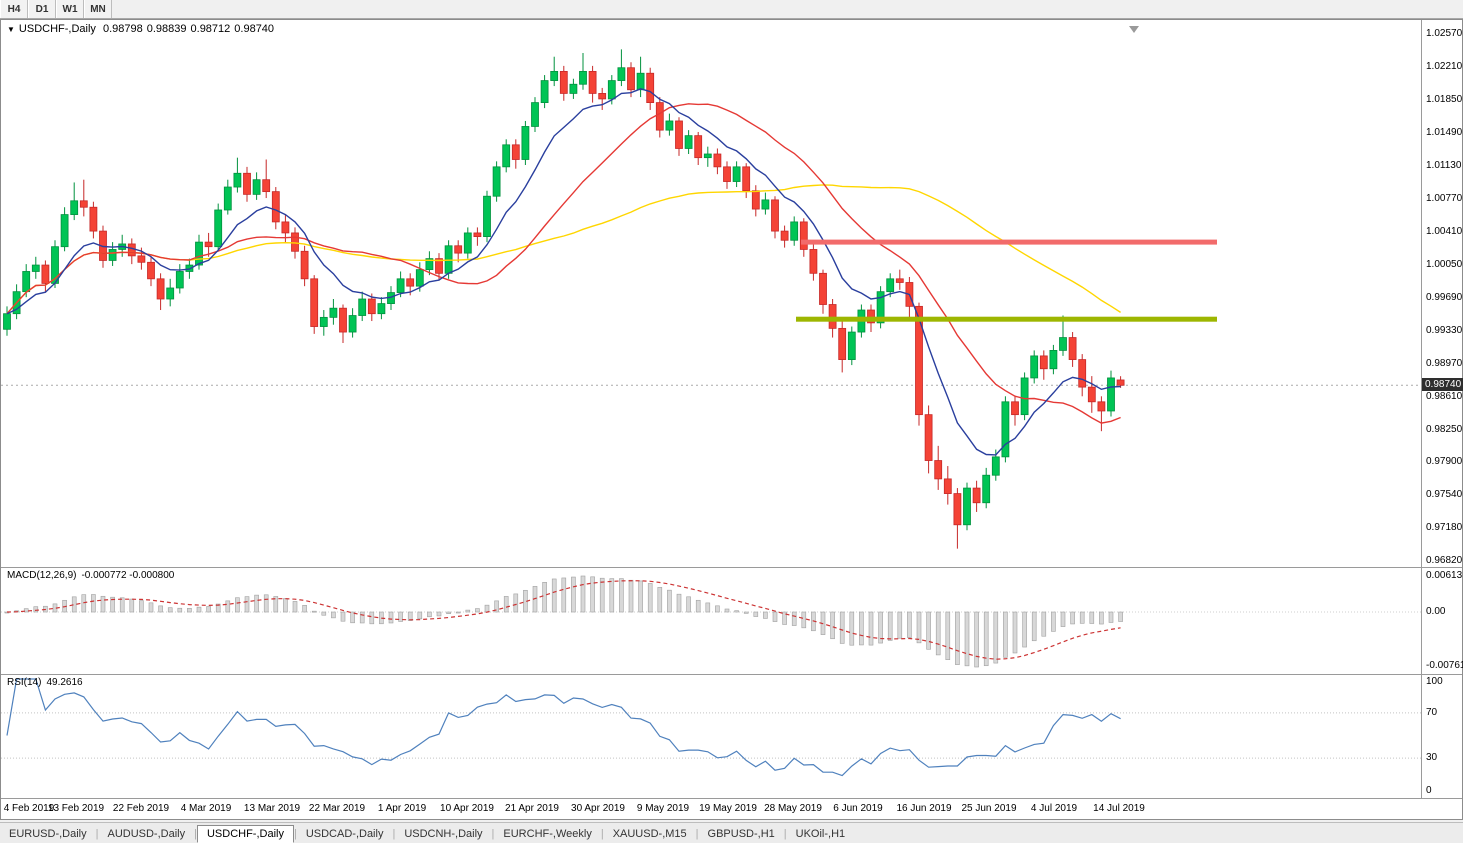 The width and height of the screenshot is (1463, 843). I want to click on price-axis-label: 1.00410, so click(1444, 231).